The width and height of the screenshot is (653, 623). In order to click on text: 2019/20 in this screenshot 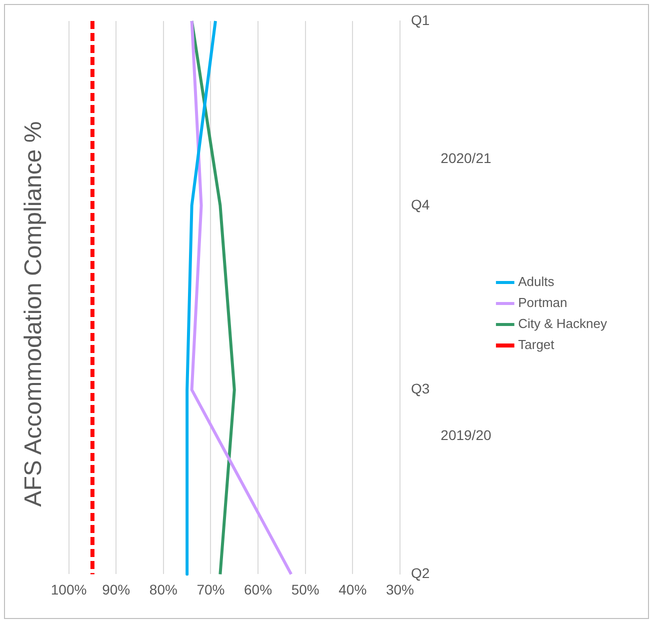, I will do `click(466, 434)`.